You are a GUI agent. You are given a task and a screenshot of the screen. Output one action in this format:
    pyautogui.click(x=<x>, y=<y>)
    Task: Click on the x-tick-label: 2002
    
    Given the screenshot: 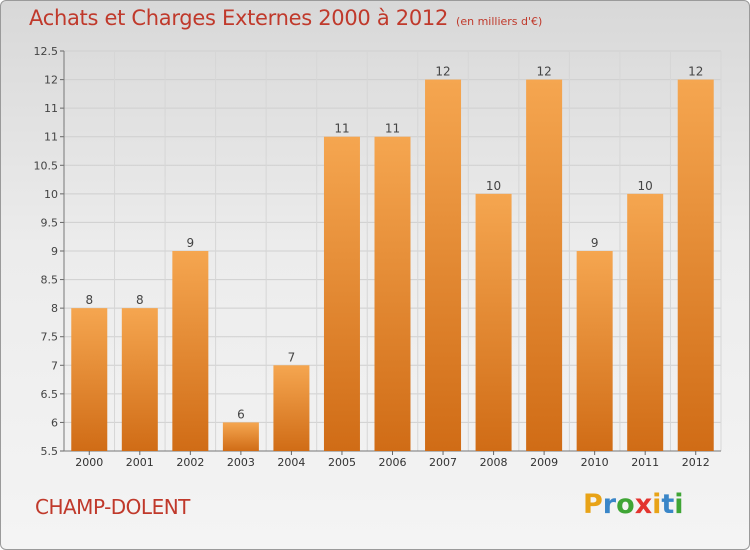 What is the action you would take?
    pyautogui.click(x=190, y=462)
    